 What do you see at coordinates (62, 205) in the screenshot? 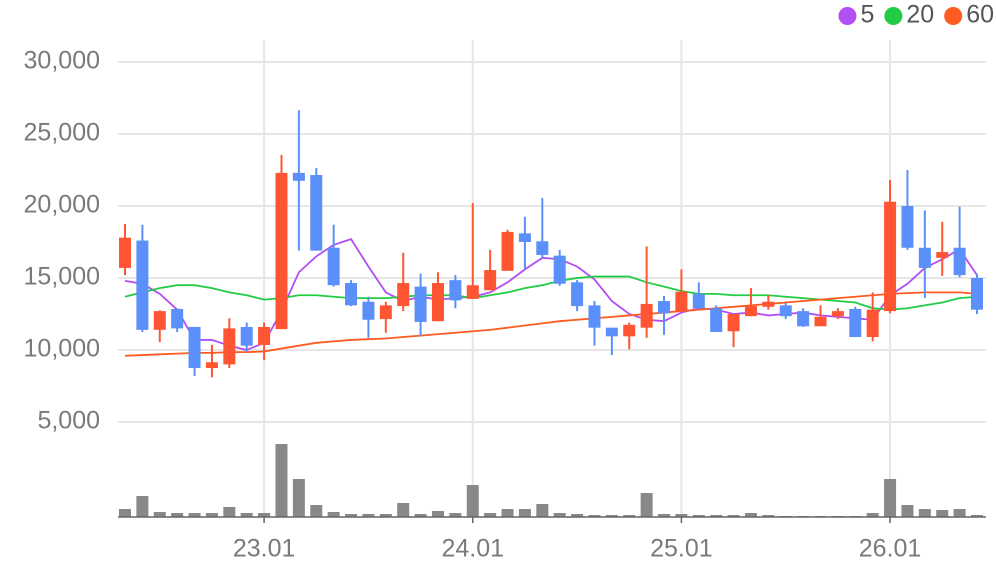
I see `y-tick-label: 20,000` at bounding box center [62, 205].